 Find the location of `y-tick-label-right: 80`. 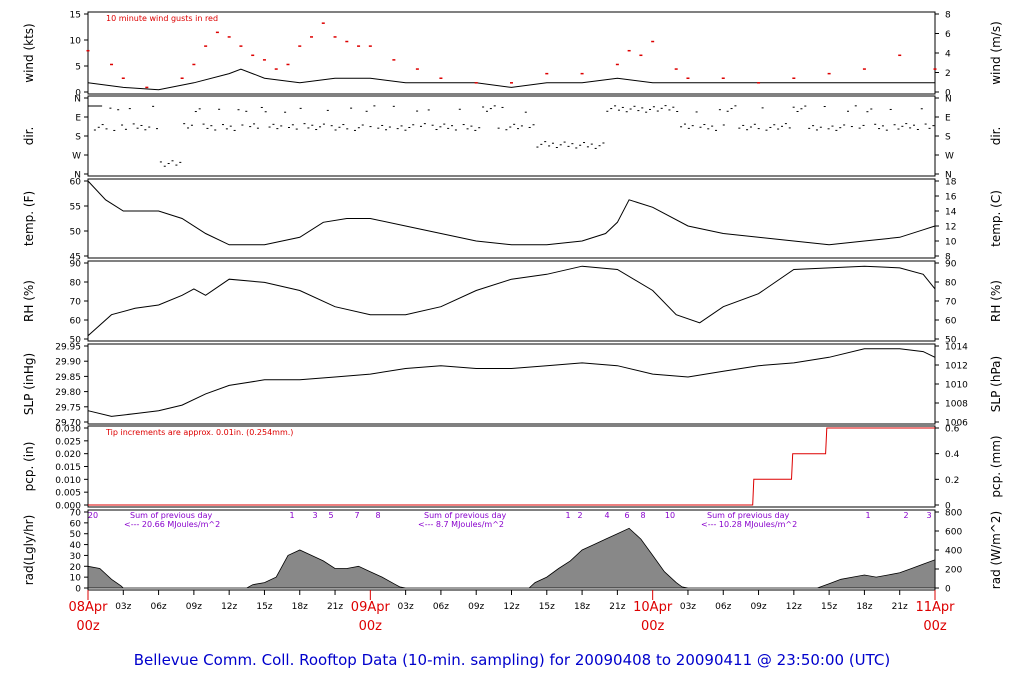

y-tick-label-right: 80 is located at coordinates (951, 284).